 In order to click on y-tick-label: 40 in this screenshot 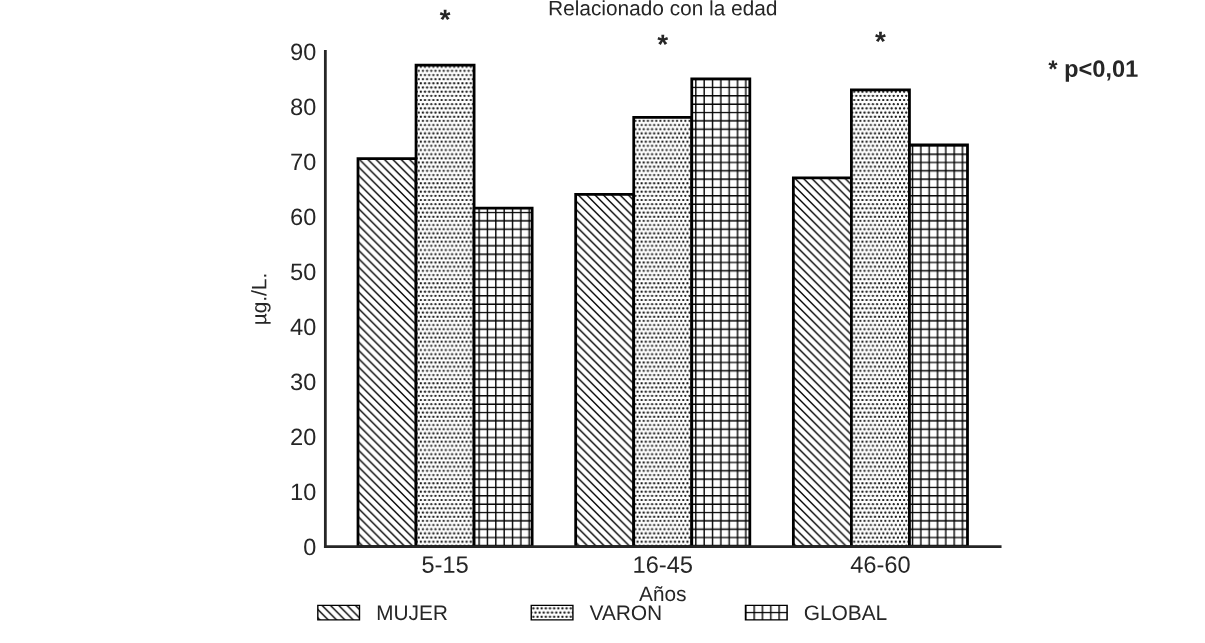, I will do `click(303, 327)`.